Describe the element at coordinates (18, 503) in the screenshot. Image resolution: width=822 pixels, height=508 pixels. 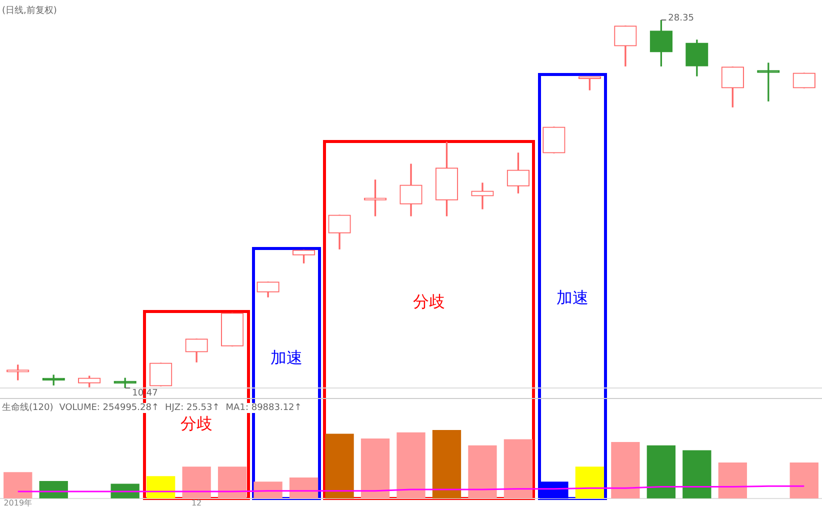
I see `x-tick-label: 2019年` at that location.